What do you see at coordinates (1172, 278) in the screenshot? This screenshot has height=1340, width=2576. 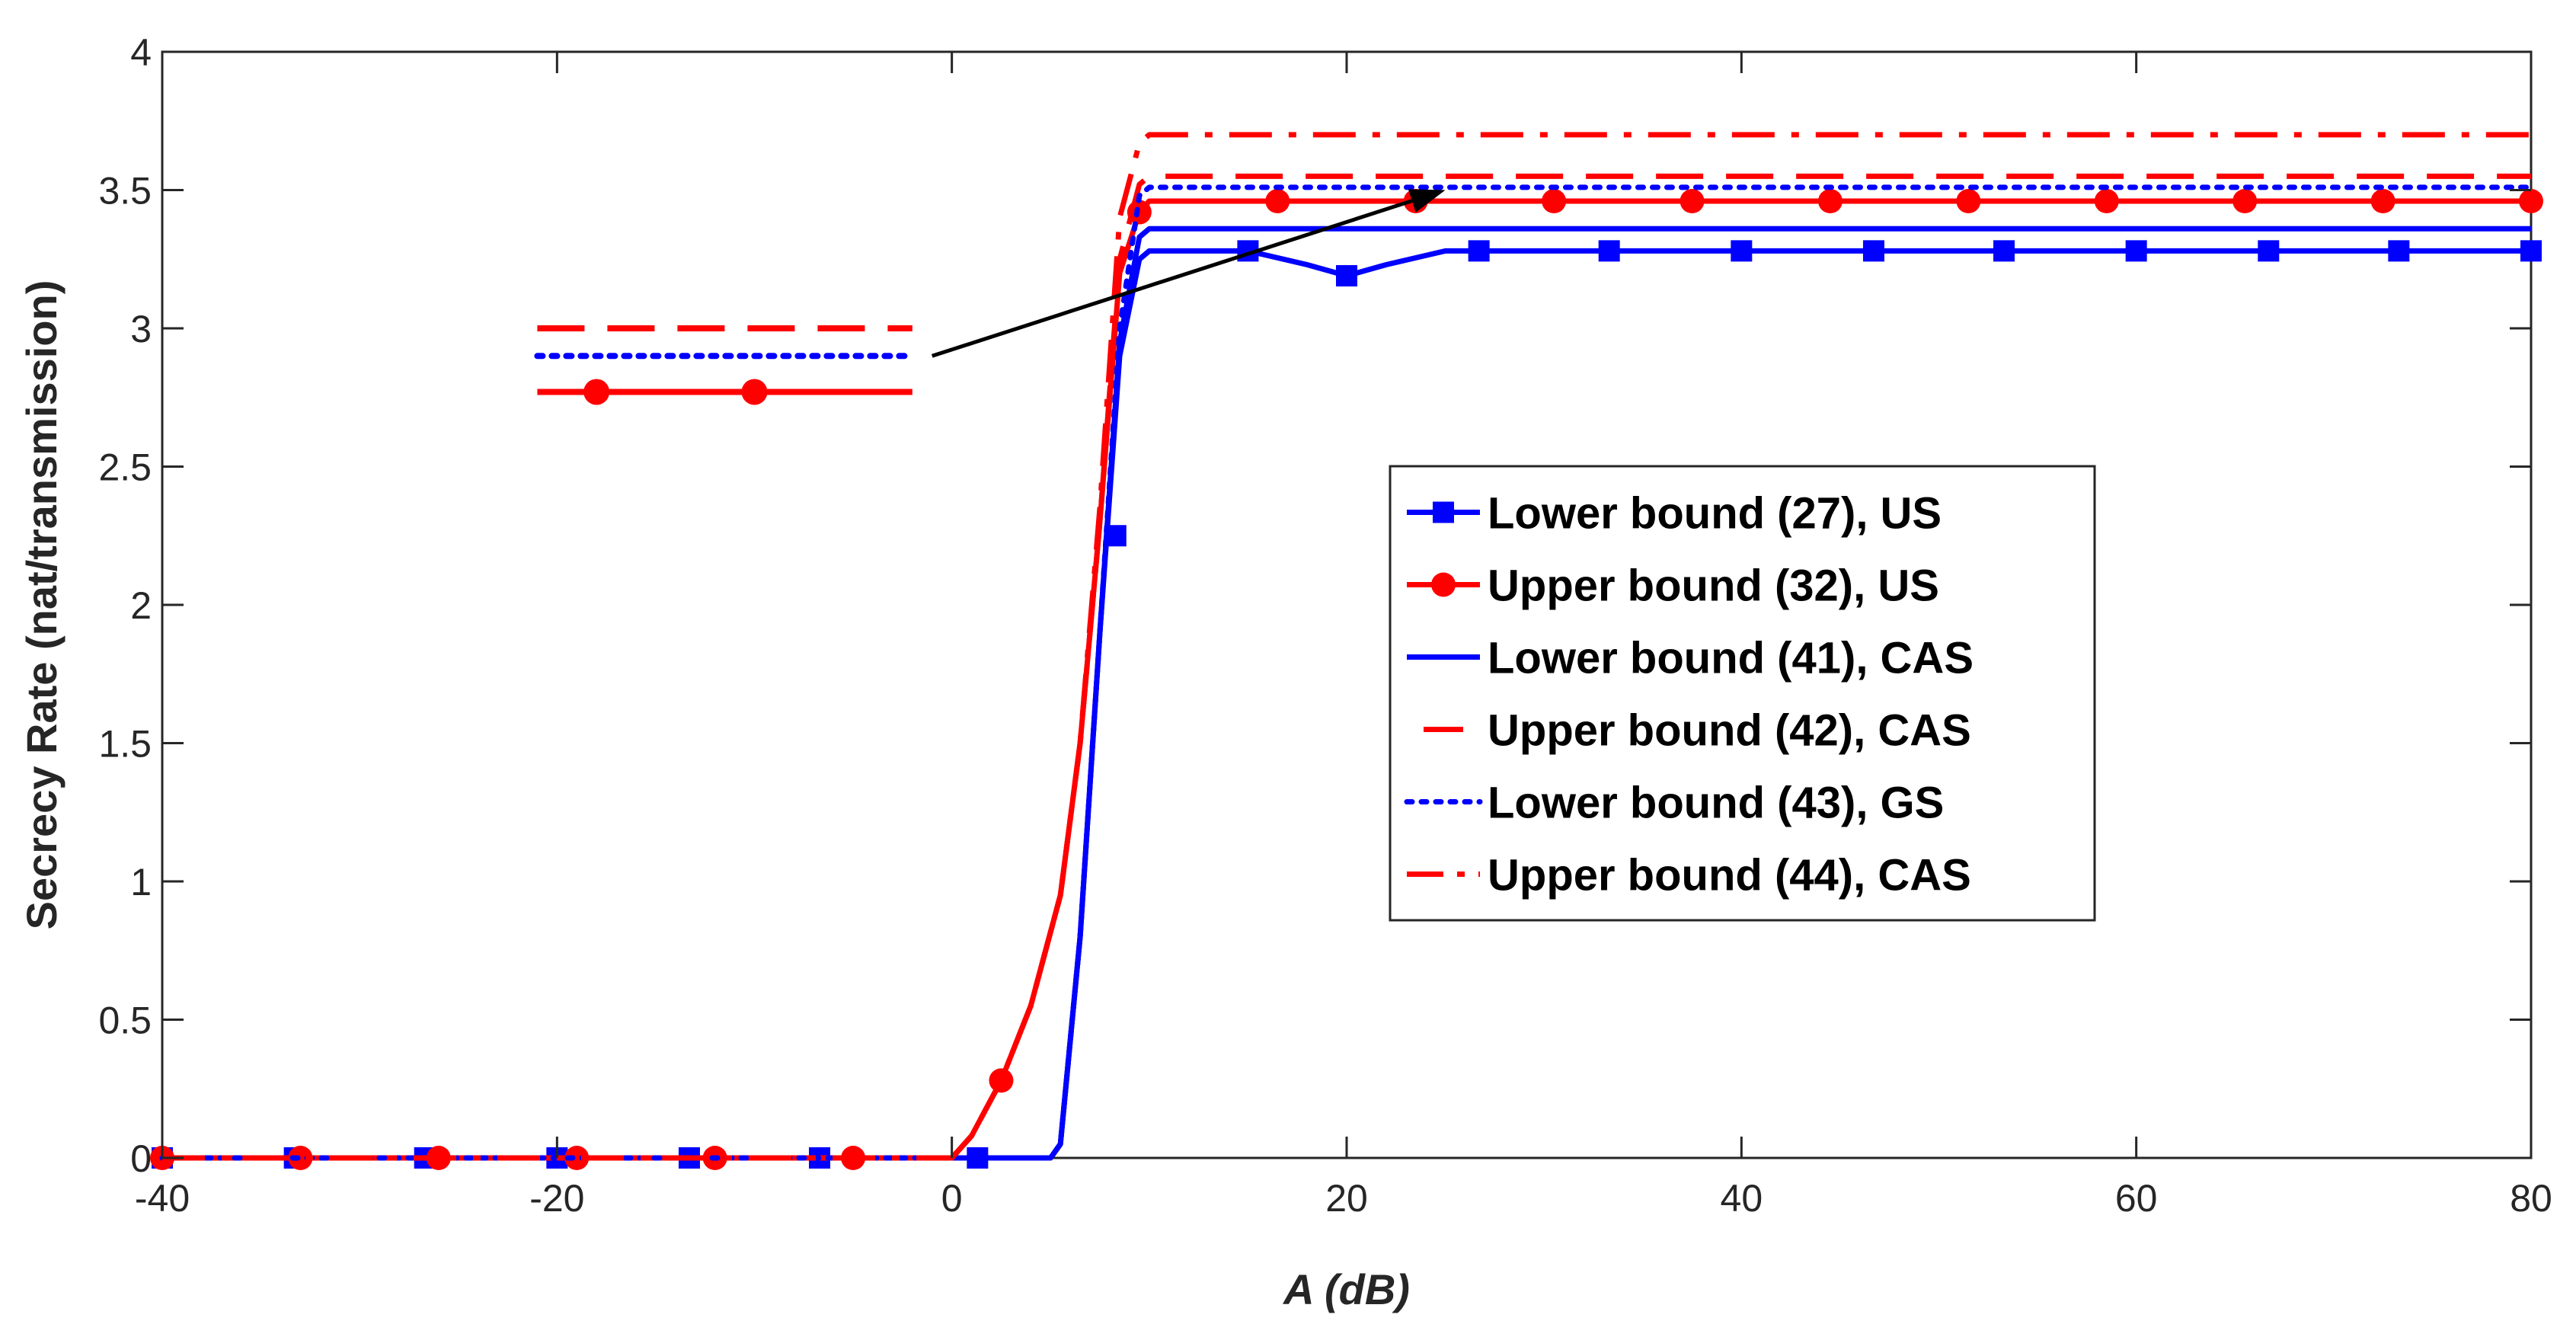 I see `inset-arrow-shaft` at bounding box center [1172, 278].